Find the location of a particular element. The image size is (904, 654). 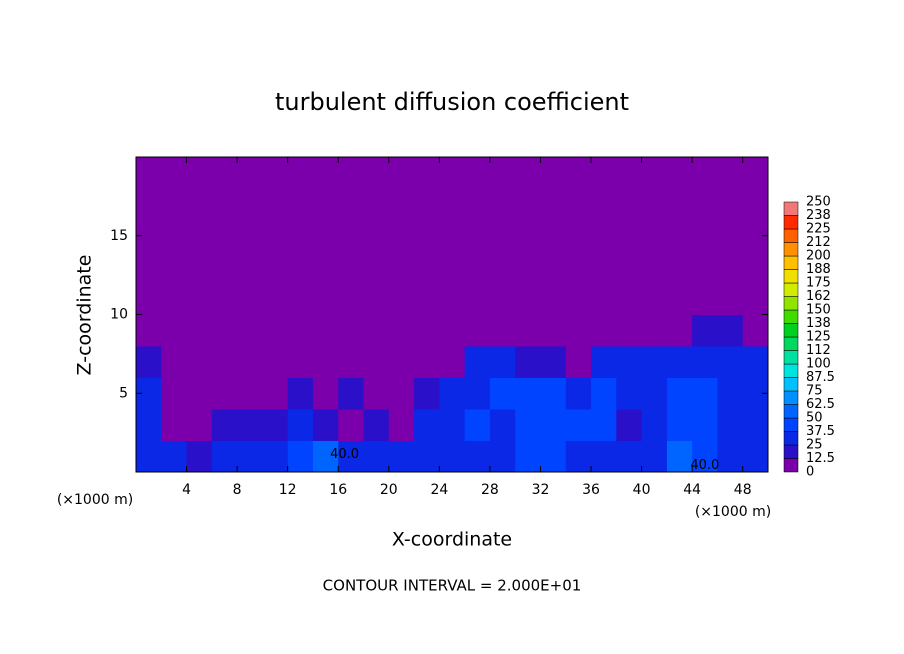

x-tick-label: 4 is located at coordinates (186, 490).